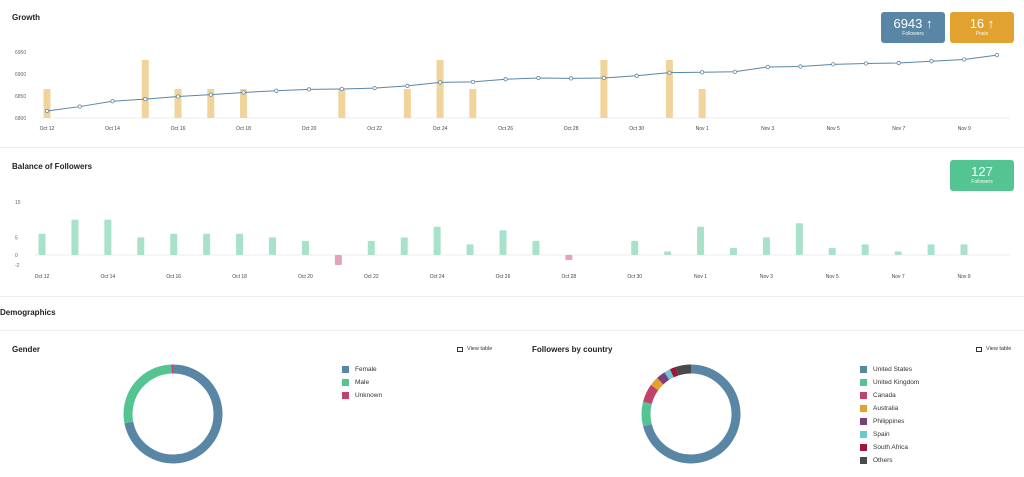  Describe the element at coordinates (913, 34) in the screenshot. I see `followers-label: Followers` at that location.